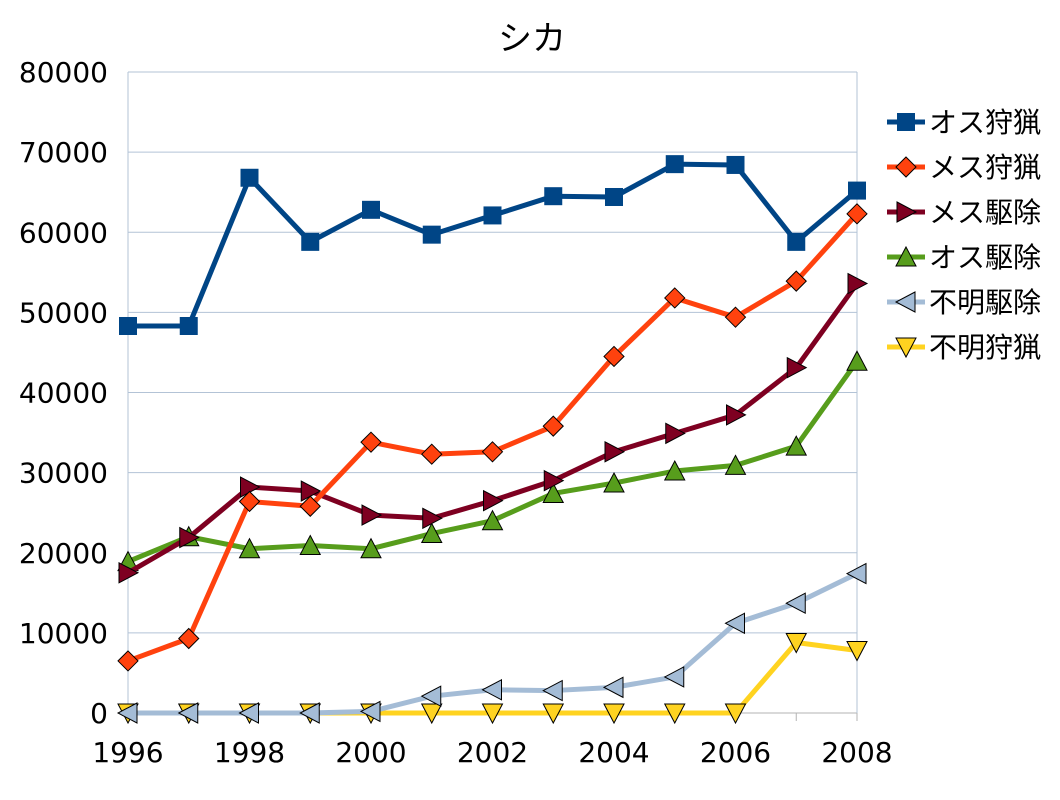 The height and width of the screenshot is (800, 1060). Describe the element at coordinates (985, 347) in the screenshot. I see `legend-label: 不明狩猟` at that location.